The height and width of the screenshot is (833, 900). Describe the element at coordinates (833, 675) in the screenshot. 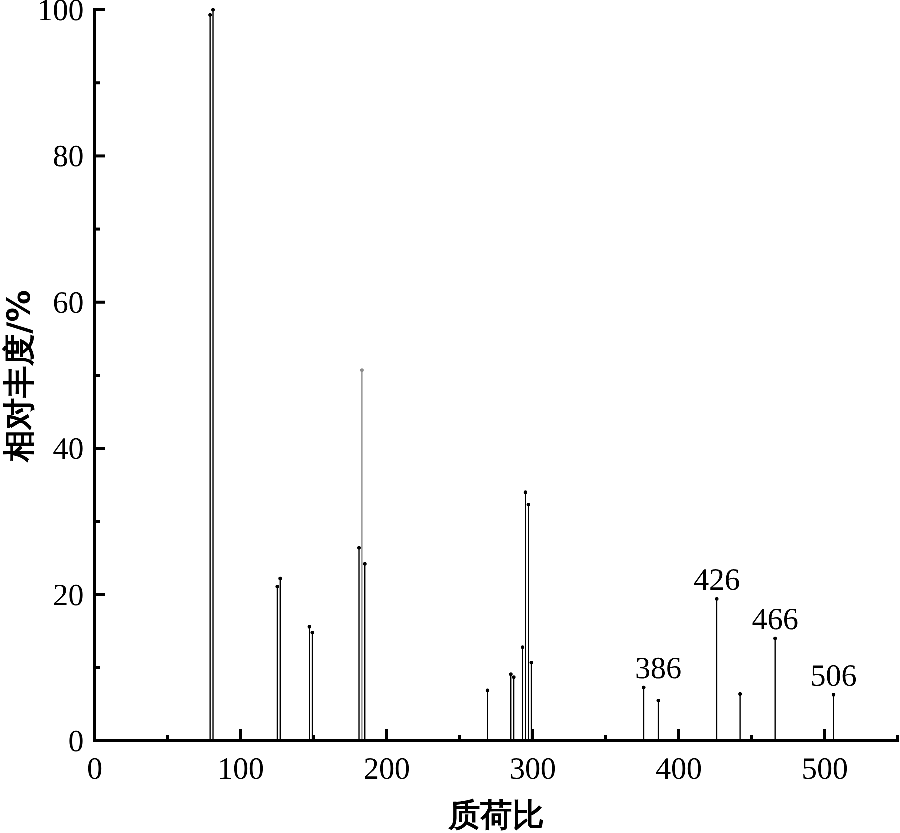

I see `annotation: 506` at that location.